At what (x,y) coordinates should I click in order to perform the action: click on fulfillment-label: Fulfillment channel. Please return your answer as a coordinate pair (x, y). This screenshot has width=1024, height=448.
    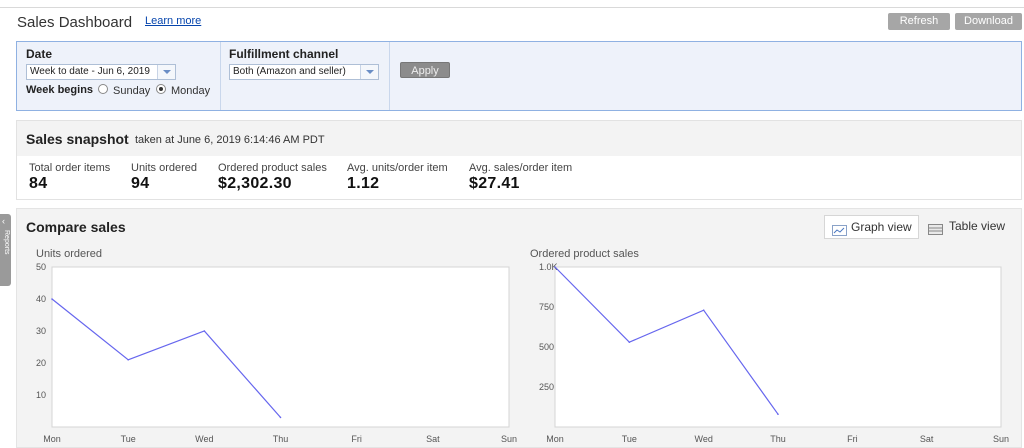
    Looking at the image, I should click on (284, 54).